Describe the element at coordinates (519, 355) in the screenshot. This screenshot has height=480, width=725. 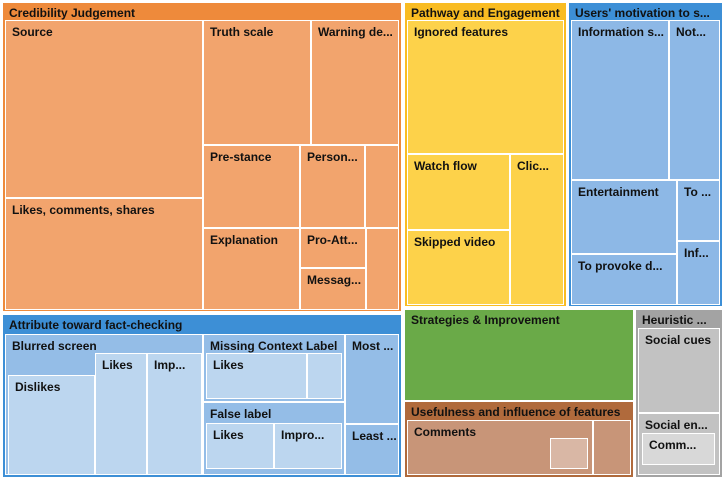
I see `group-strategies-improvement: Strategies & Improvement` at that location.